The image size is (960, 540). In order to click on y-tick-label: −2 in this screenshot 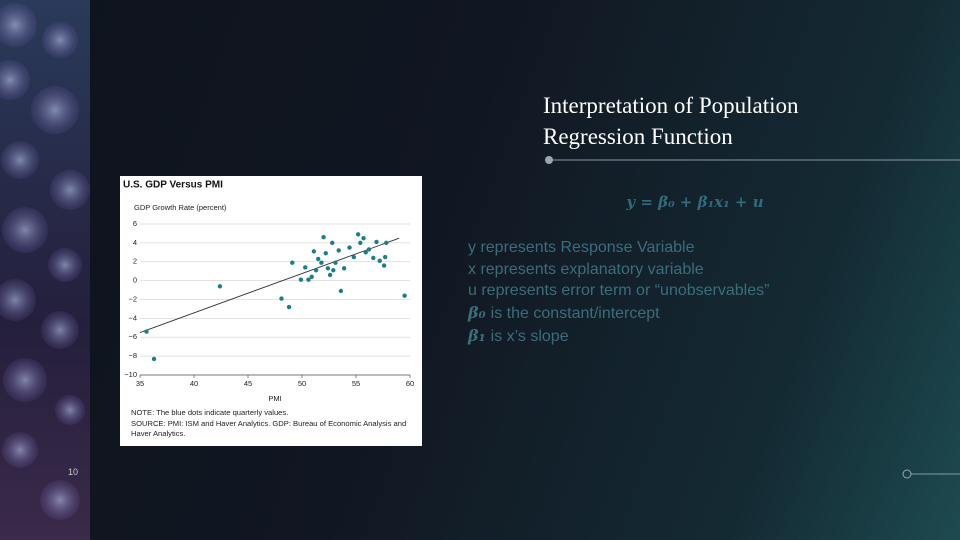, I will do `click(132, 298)`.